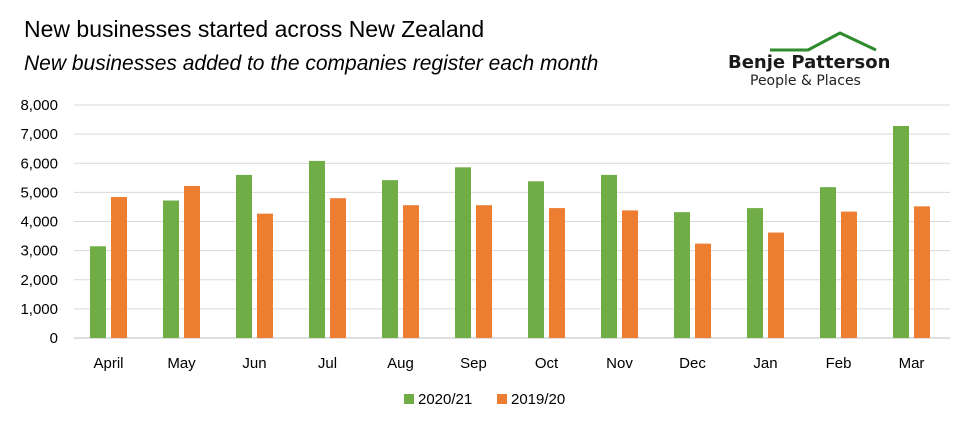  I want to click on roof-icon, so click(823, 41).